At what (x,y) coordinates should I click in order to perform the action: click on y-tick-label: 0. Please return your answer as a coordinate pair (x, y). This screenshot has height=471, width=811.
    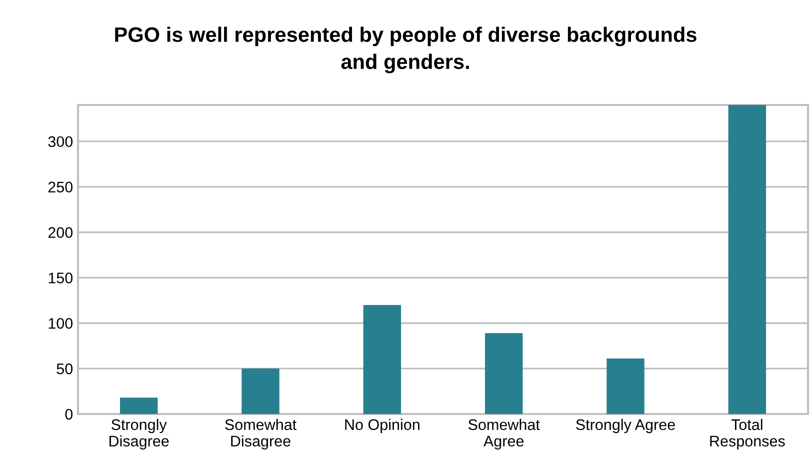
    Looking at the image, I should click on (69, 414).